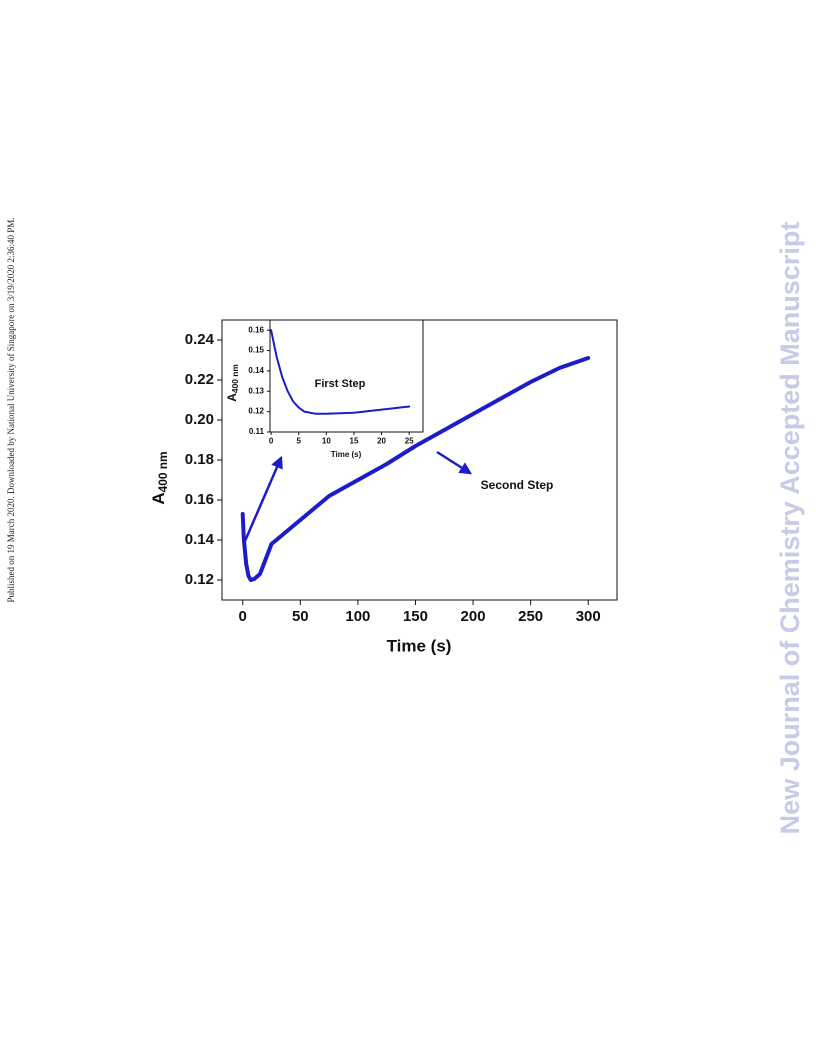 The image size is (816, 1056). What do you see at coordinates (199, 459) in the screenshot?
I see `y-tick-label: 0.18` at bounding box center [199, 459].